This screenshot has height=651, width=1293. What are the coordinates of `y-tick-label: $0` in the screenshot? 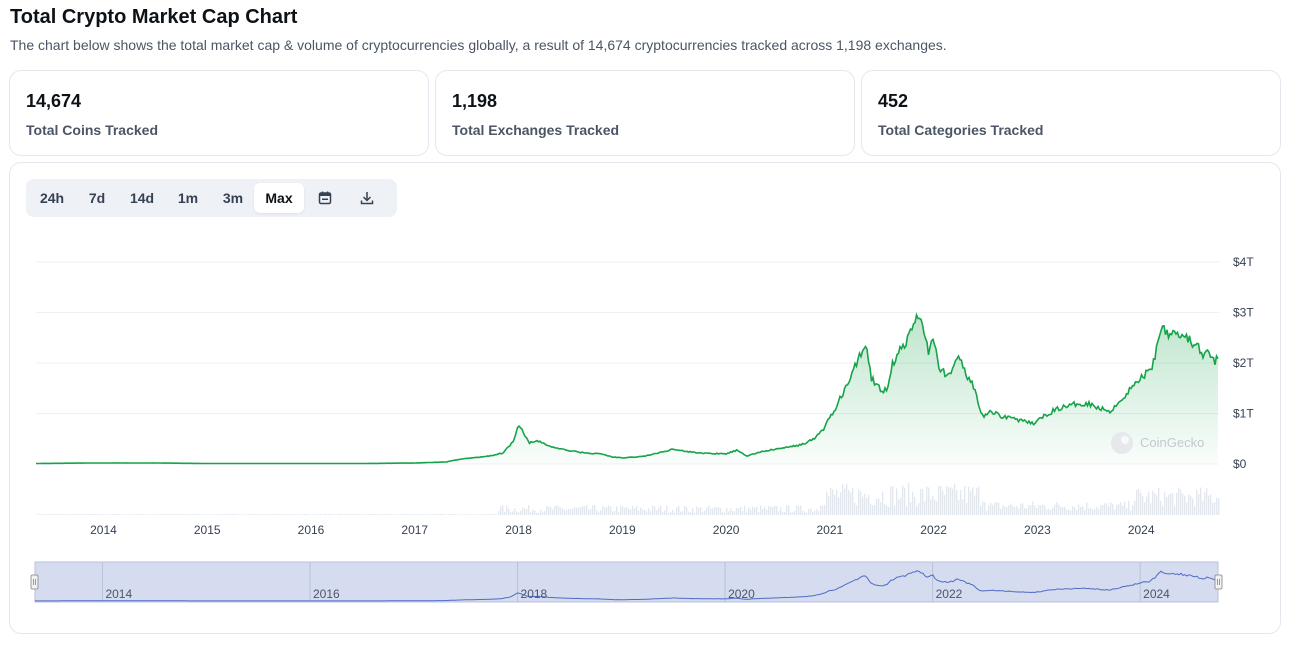 It's located at (1240, 464).